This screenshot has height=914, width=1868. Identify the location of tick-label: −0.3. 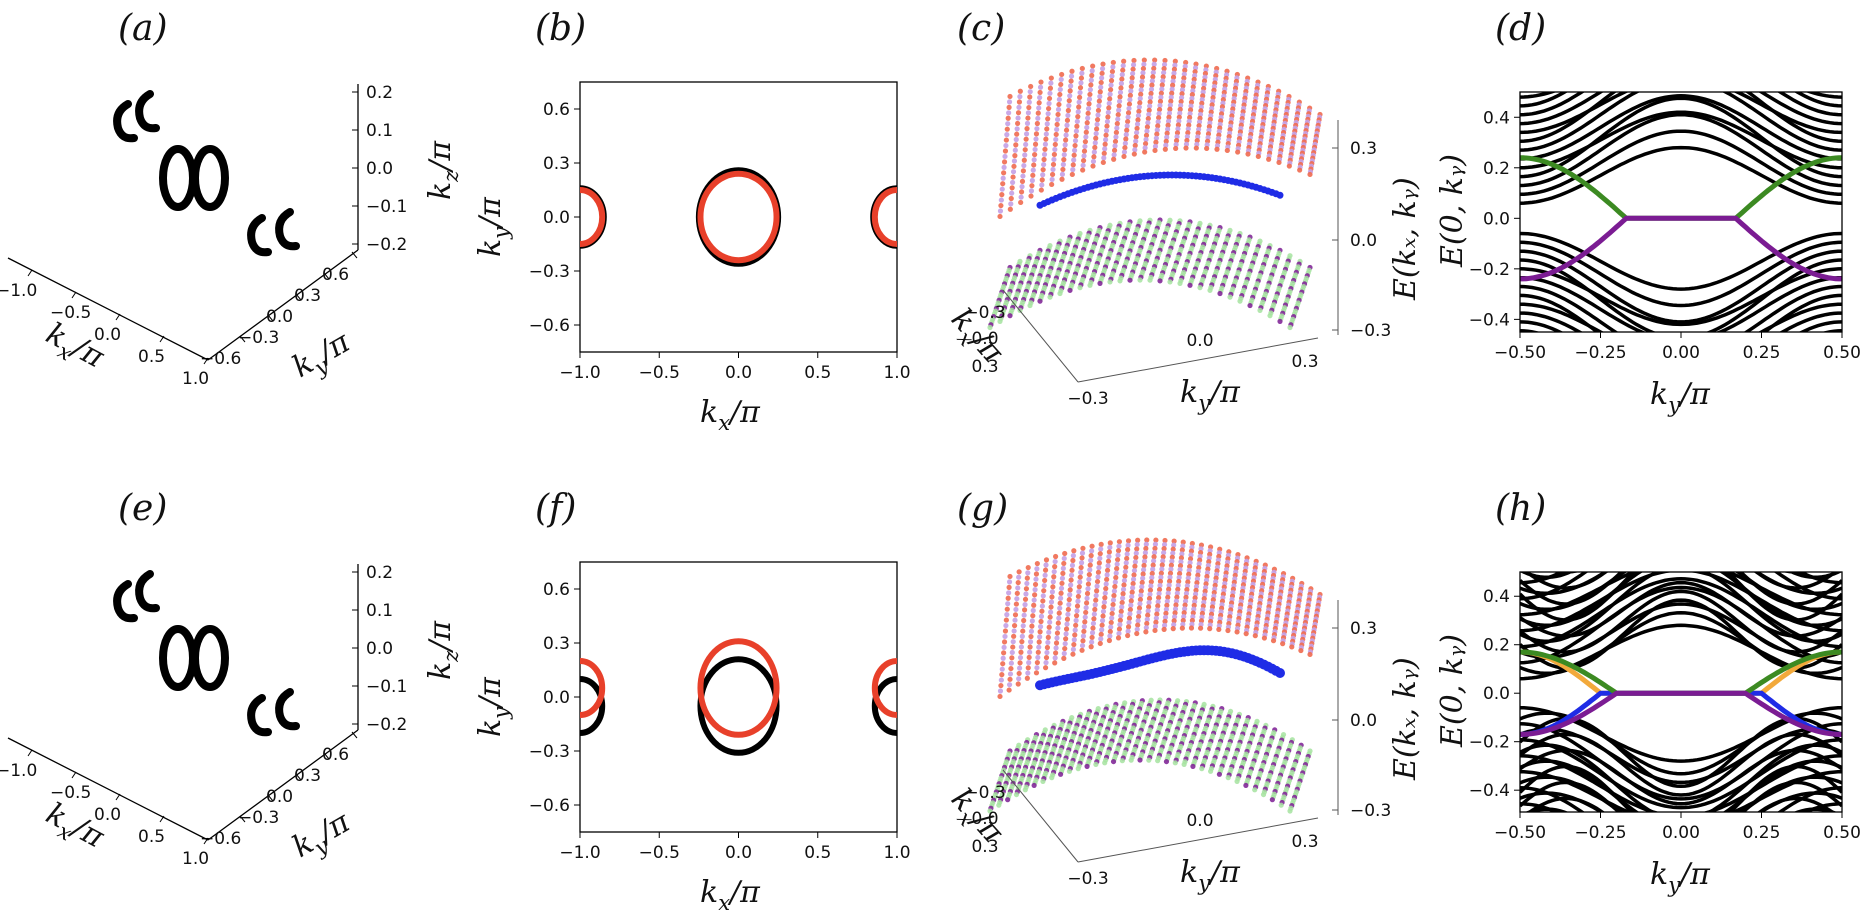
(1370, 811).